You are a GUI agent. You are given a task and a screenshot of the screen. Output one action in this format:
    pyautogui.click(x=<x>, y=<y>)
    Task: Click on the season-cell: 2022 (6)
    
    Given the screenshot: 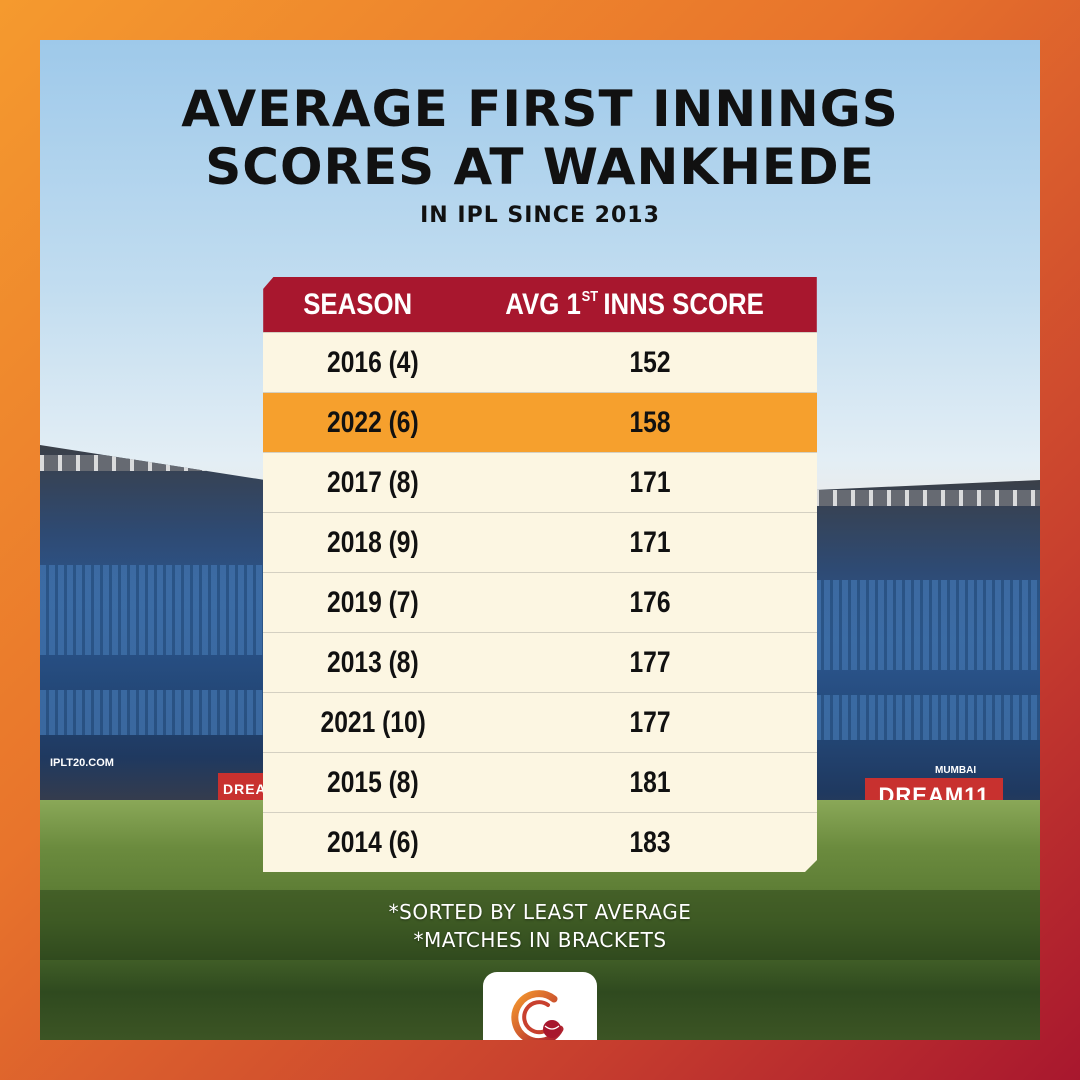 What is the action you would take?
    pyautogui.click(x=373, y=422)
    